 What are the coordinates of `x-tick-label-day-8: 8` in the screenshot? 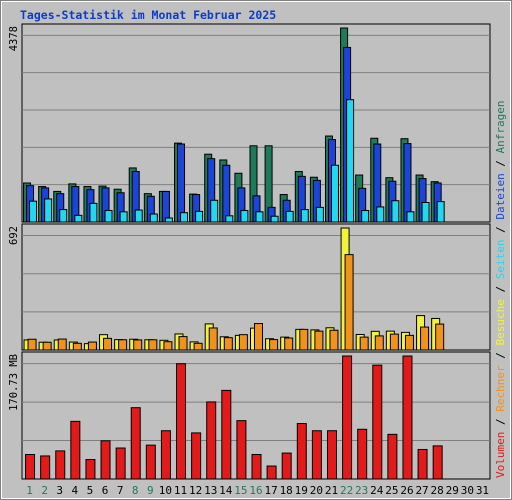 It's located at (135, 490).